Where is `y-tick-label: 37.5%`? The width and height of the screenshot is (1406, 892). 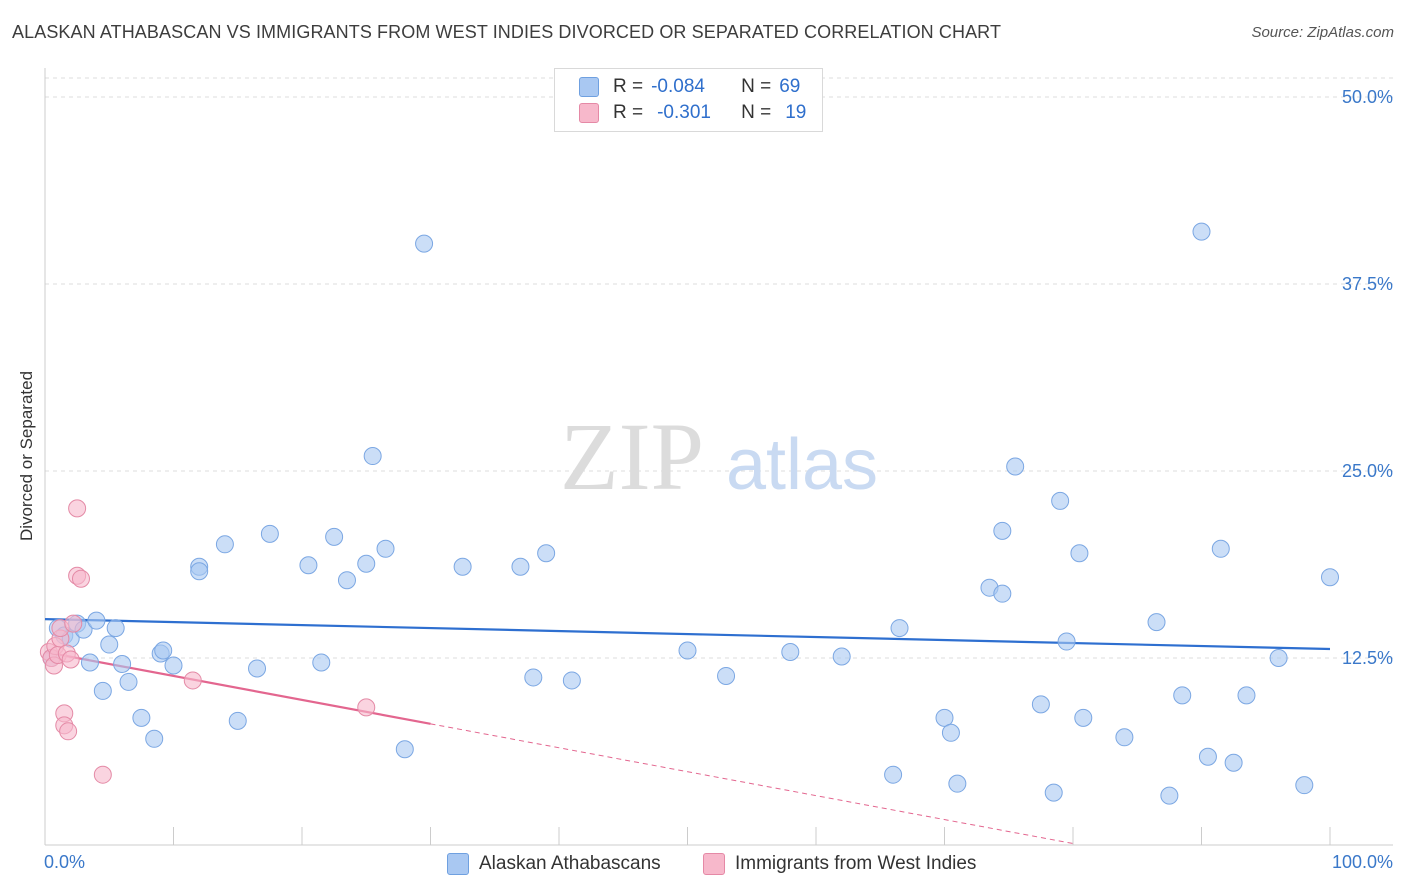
y-tick-label: 37.5% is located at coordinates (1367, 284).